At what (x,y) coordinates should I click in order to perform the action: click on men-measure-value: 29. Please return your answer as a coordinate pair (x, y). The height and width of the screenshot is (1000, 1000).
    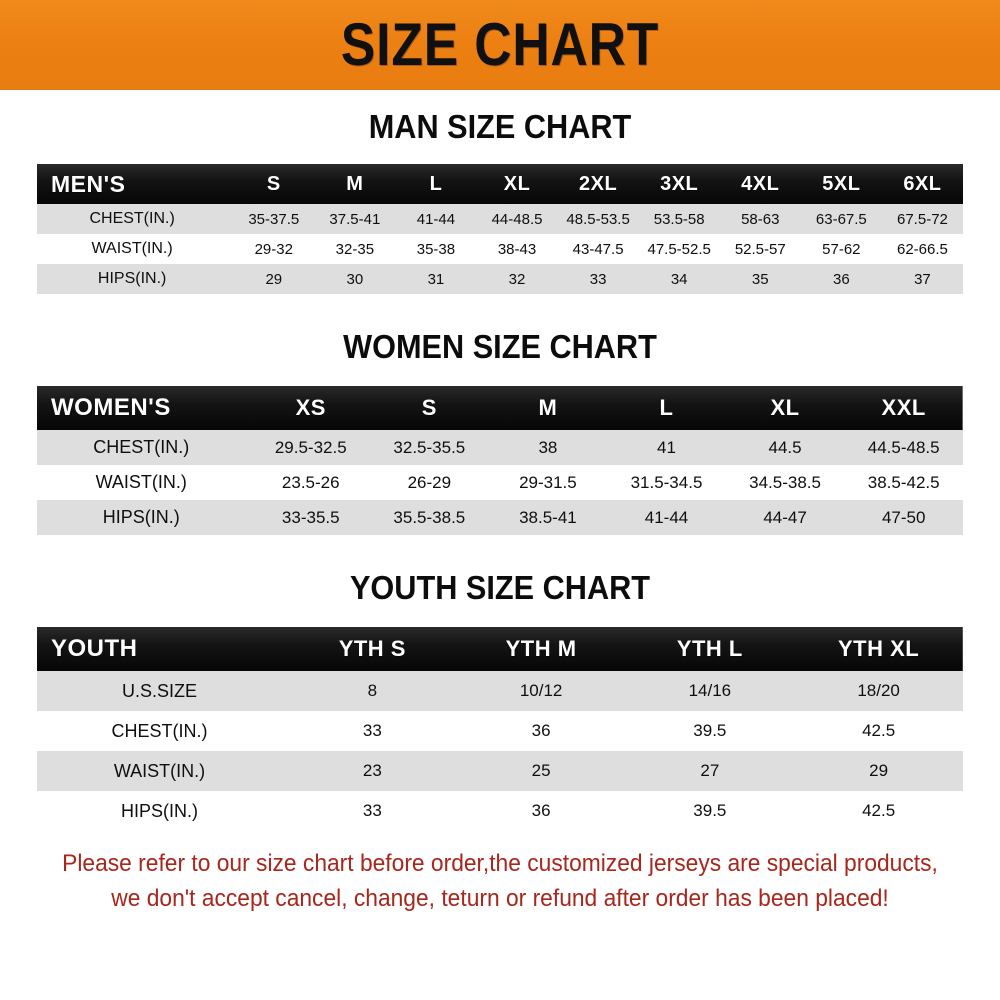
    Looking at the image, I should click on (274, 279).